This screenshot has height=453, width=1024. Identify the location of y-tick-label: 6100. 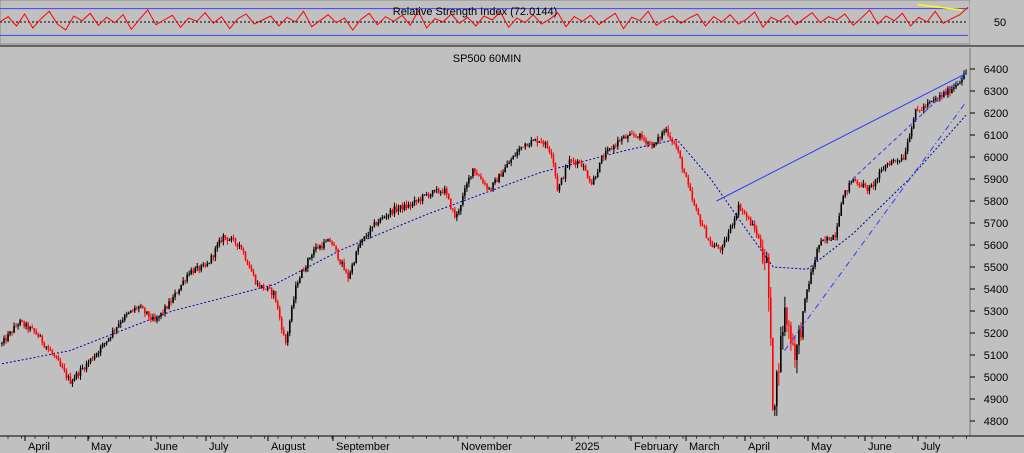
(996, 136).